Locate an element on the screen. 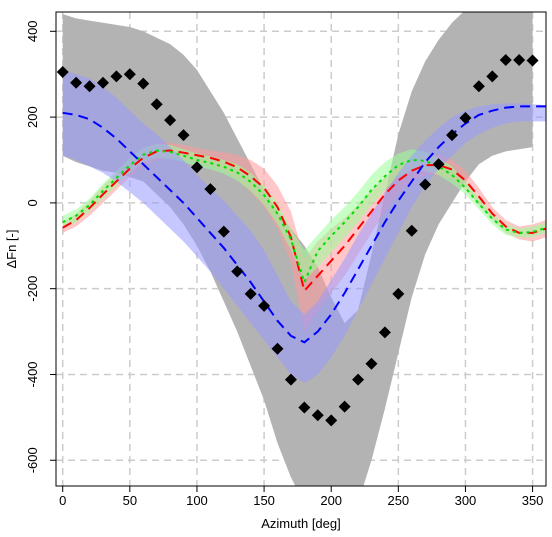  x-tick-label-2: 100 is located at coordinates (197, 500).